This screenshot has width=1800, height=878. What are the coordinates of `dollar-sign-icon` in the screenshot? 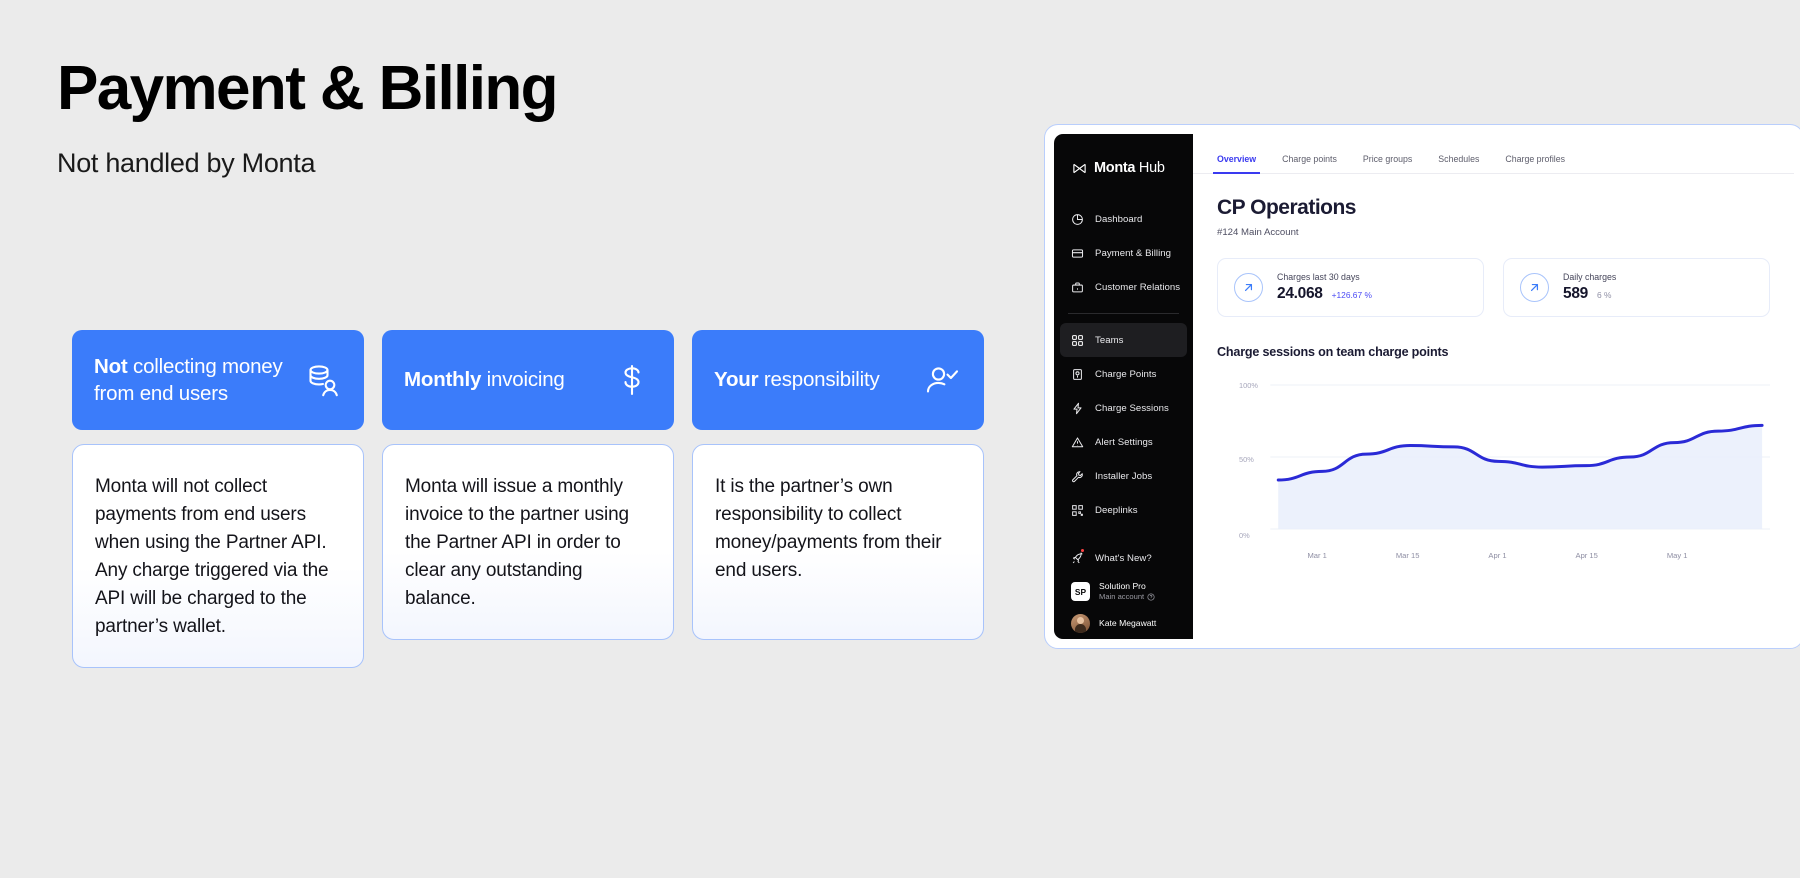 It's located at (632, 380).